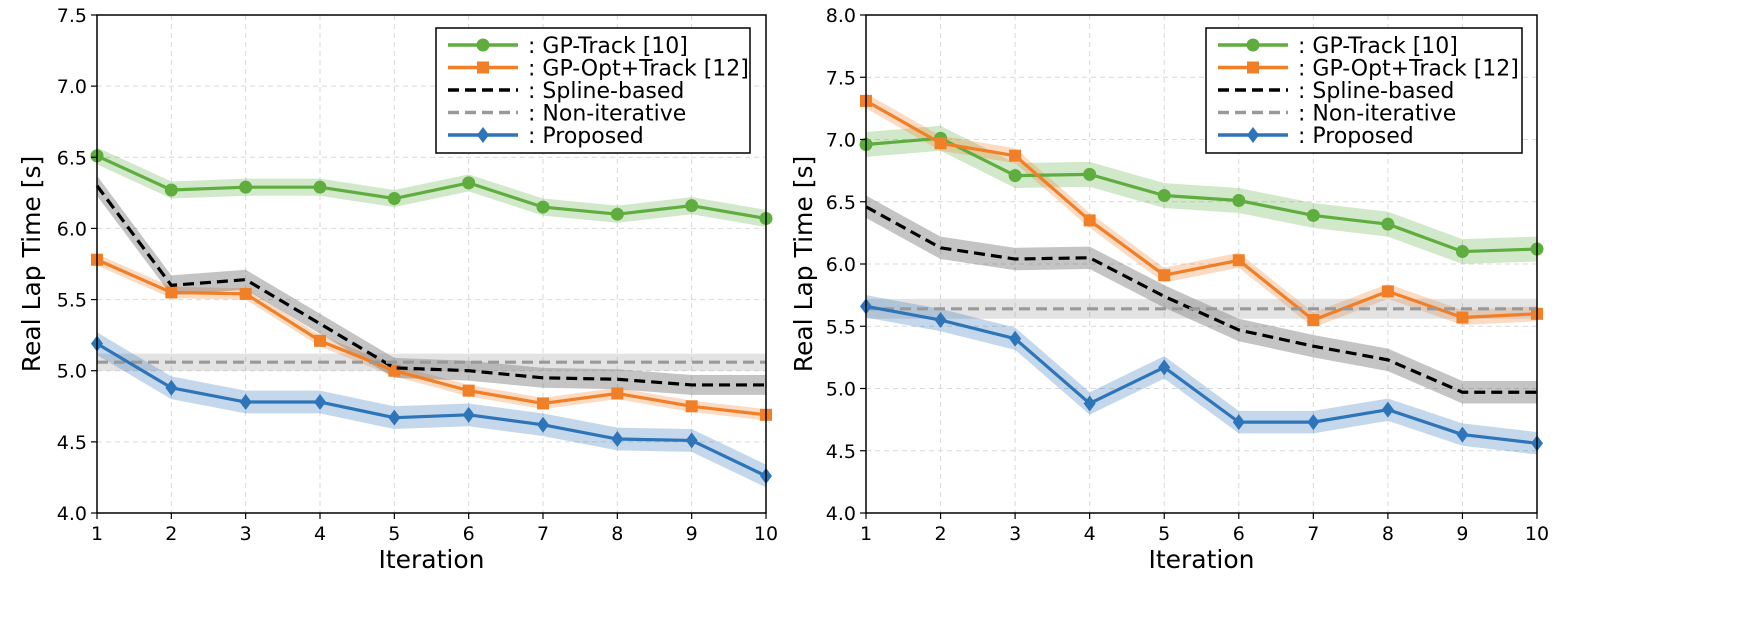 The width and height of the screenshot is (1742, 639). I want to click on x-tick-label: 4, so click(1090, 534).